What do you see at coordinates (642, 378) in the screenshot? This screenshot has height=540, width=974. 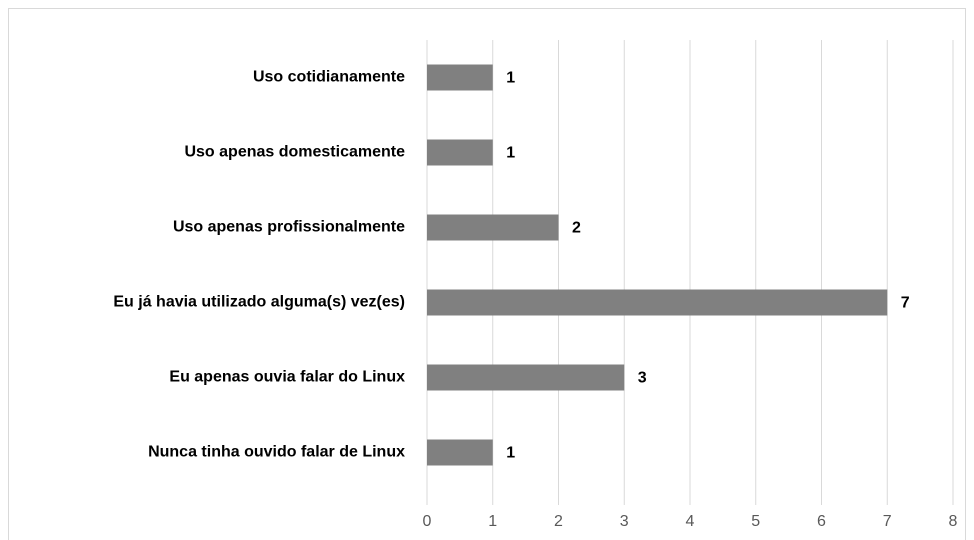 I see `data-label: 3` at bounding box center [642, 378].